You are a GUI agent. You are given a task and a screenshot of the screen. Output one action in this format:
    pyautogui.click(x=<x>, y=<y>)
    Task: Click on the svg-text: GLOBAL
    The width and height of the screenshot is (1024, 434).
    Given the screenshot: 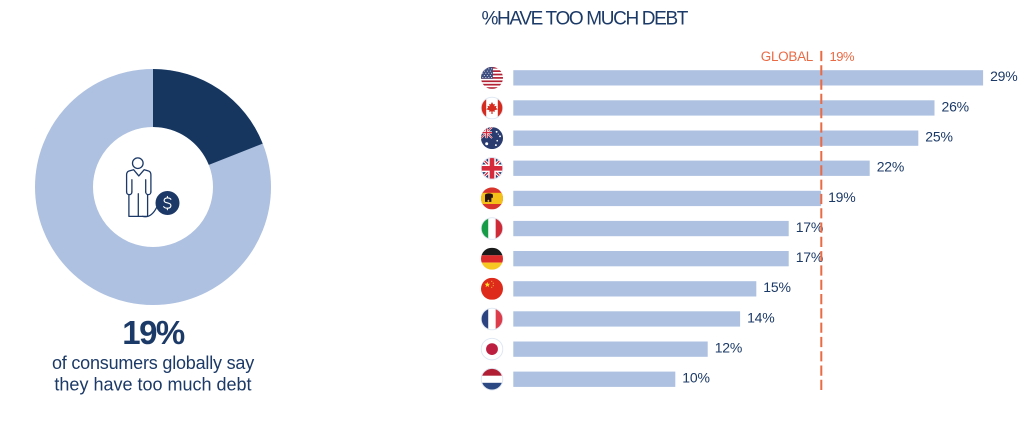 What is the action you would take?
    pyautogui.click(x=787, y=56)
    